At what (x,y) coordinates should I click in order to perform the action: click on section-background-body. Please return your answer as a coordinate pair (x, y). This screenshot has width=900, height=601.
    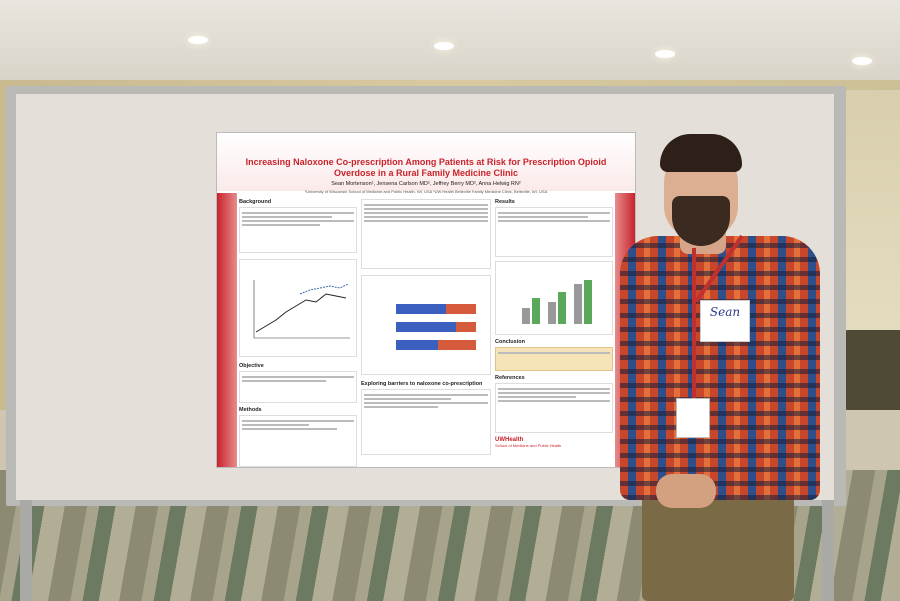
    Looking at the image, I should click on (298, 230).